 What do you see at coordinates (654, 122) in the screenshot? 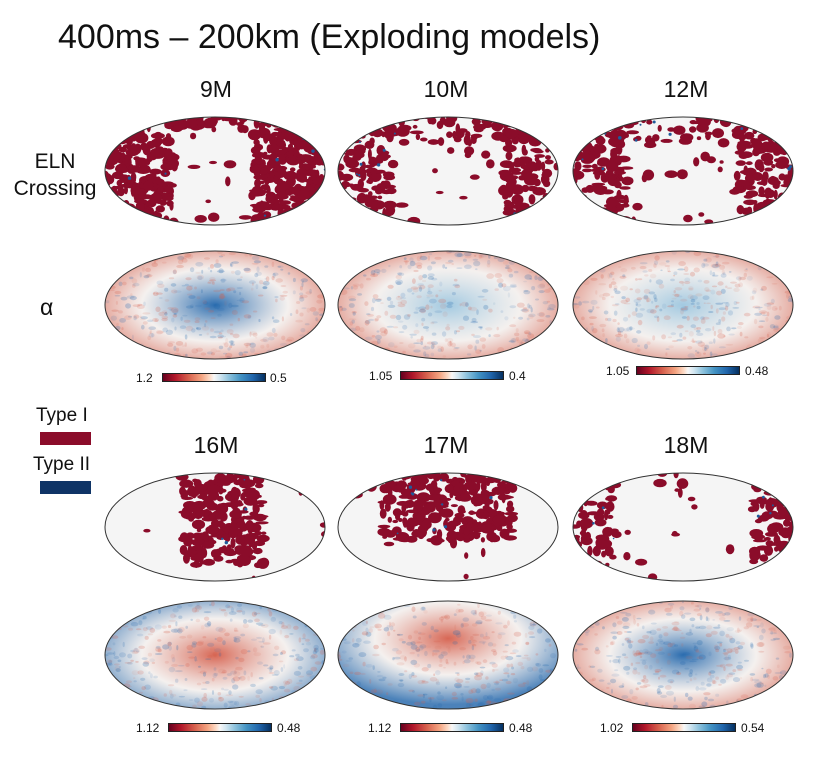
I see `crossing-type2-dot` at bounding box center [654, 122].